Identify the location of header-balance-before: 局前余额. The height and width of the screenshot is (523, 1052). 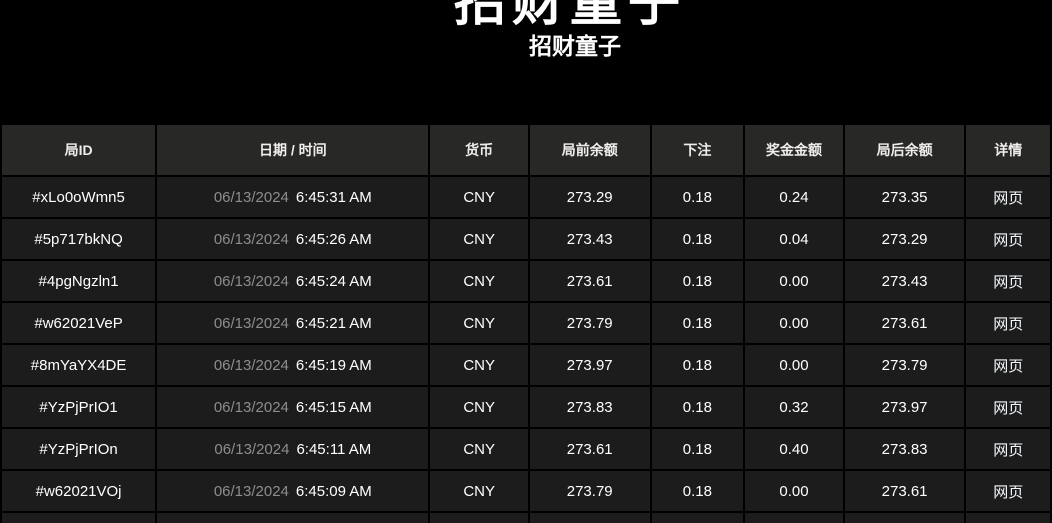
(589, 150).